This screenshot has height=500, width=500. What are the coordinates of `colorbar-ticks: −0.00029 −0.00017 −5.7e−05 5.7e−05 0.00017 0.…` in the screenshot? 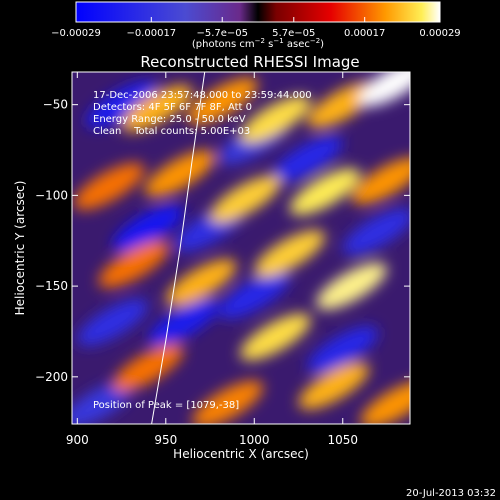 It's located at (256, 28).